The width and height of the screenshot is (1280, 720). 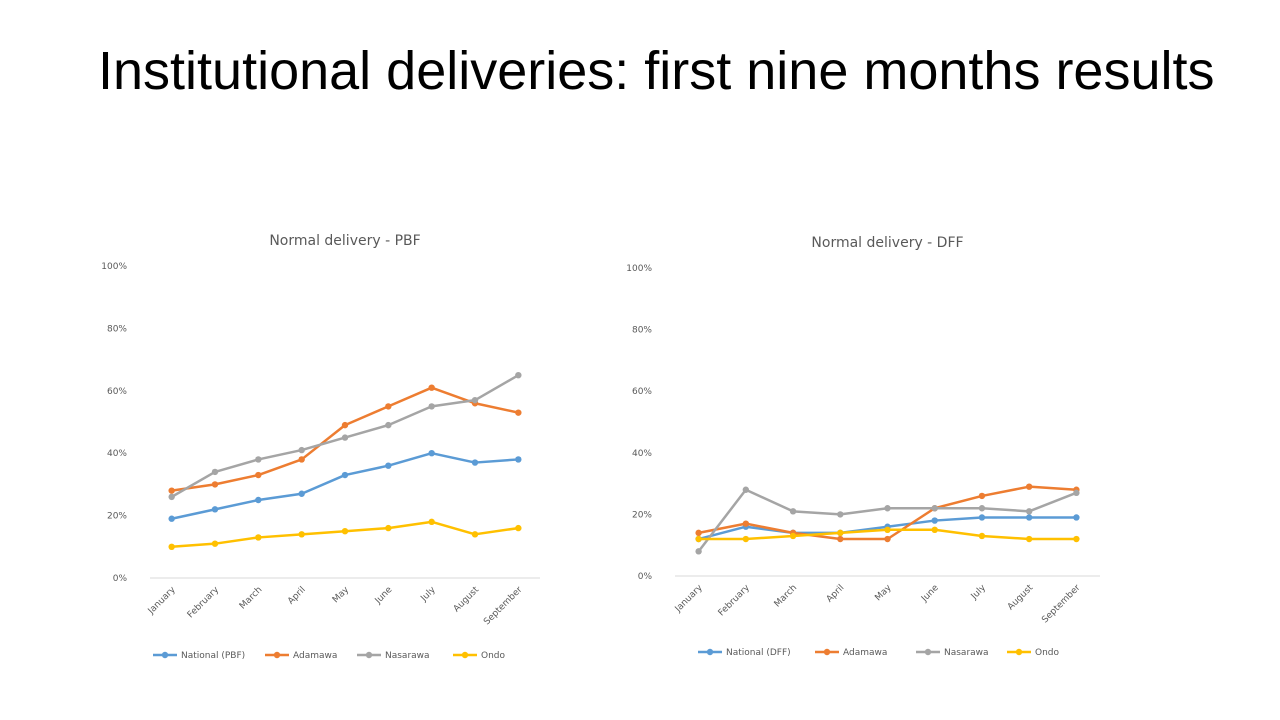 What do you see at coordinates (758, 653) in the screenshot?
I see `legend-label: National (DFF)` at bounding box center [758, 653].